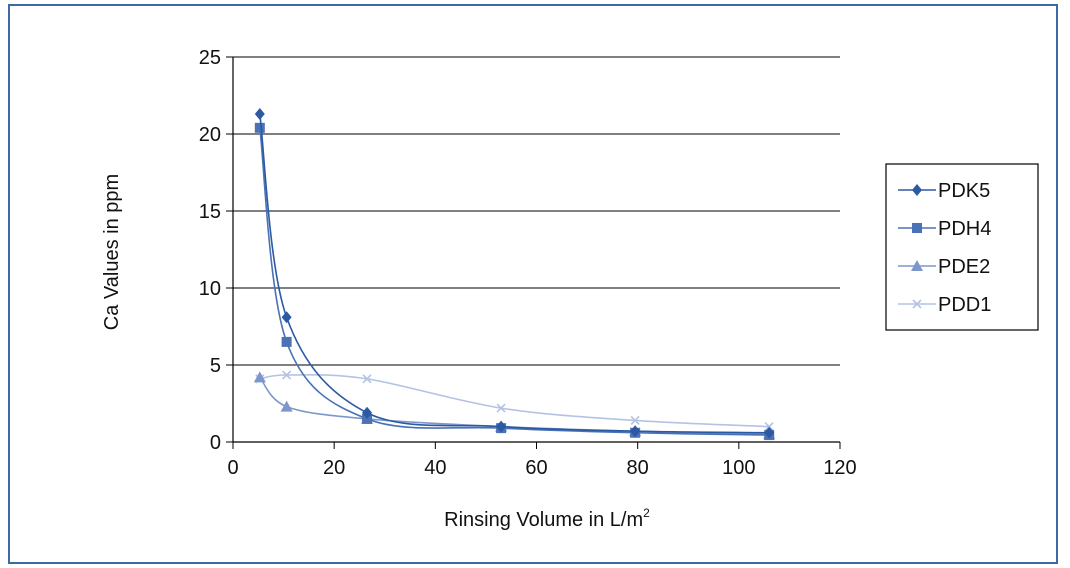  I want to click on x-tick-label: 60, so click(536, 468).